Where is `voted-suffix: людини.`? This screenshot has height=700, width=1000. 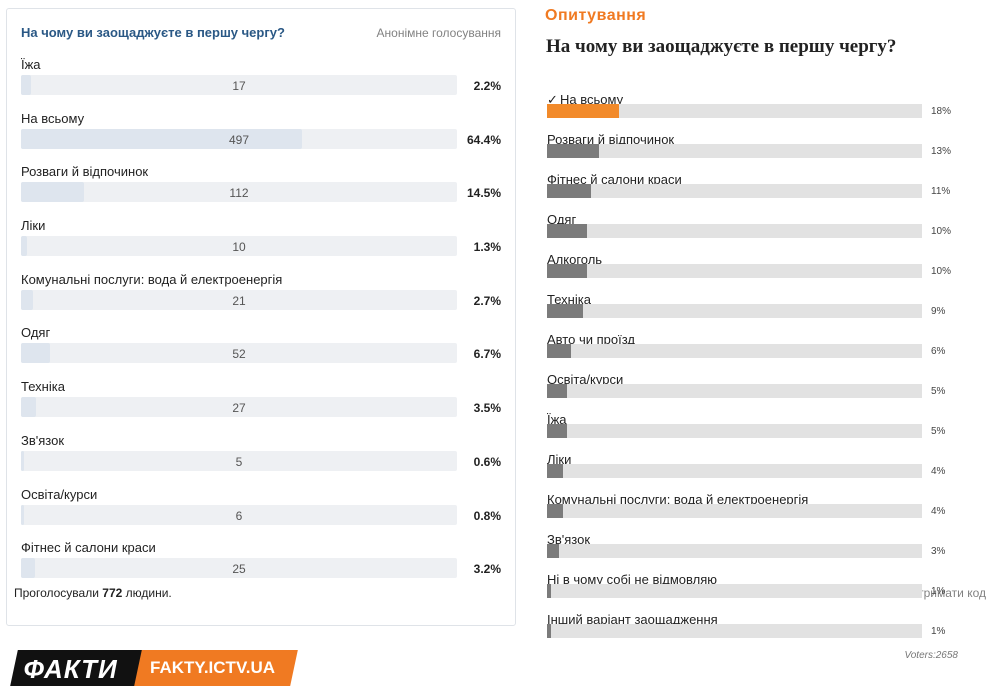 voted-suffix: людини. is located at coordinates (148, 593).